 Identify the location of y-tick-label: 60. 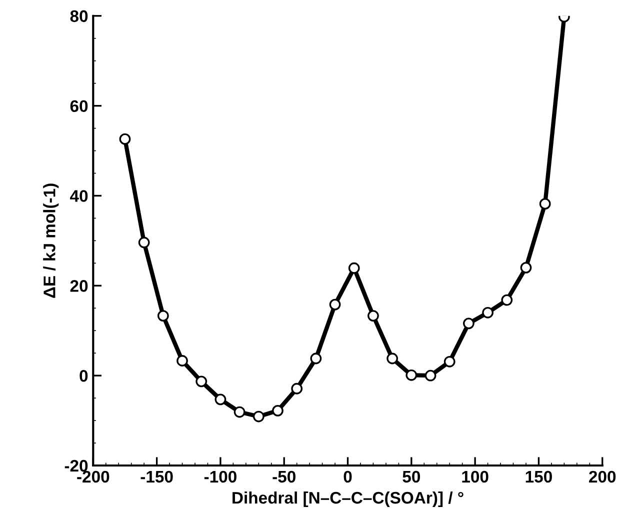
(79, 106).